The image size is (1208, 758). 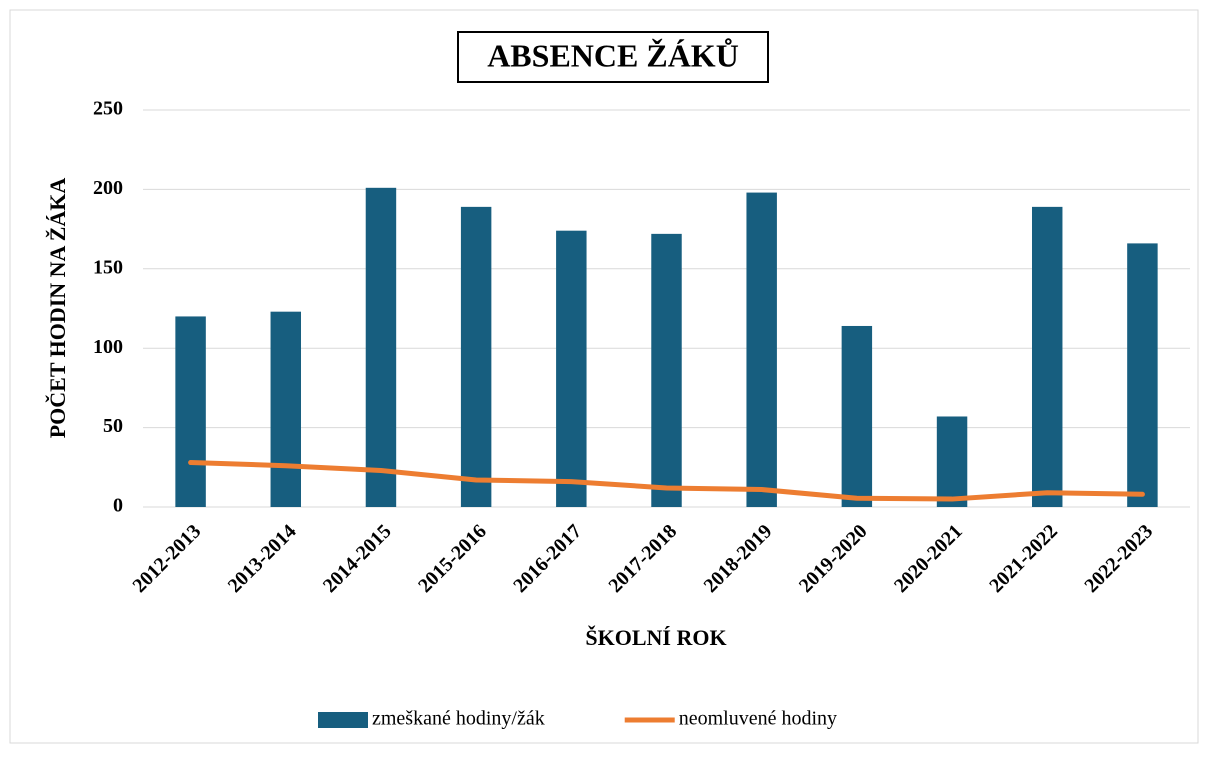 I want to click on y-tick-label: 250, so click(x=108, y=109).